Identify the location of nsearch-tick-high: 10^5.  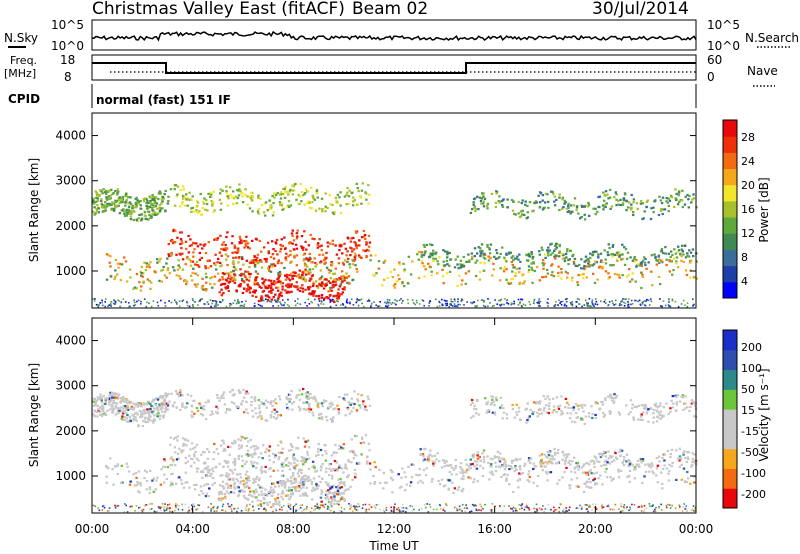
(723, 25).